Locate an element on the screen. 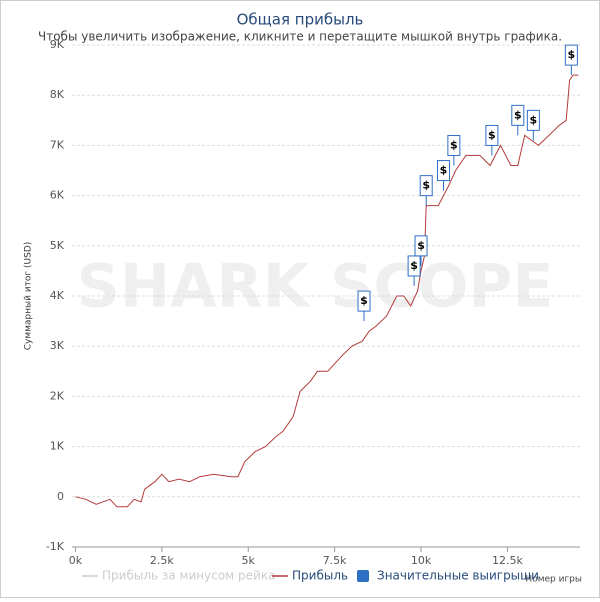 Image resolution: width=600 pixels, height=602 pixels. y-tick-label: 0 is located at coordinates (60, 496).